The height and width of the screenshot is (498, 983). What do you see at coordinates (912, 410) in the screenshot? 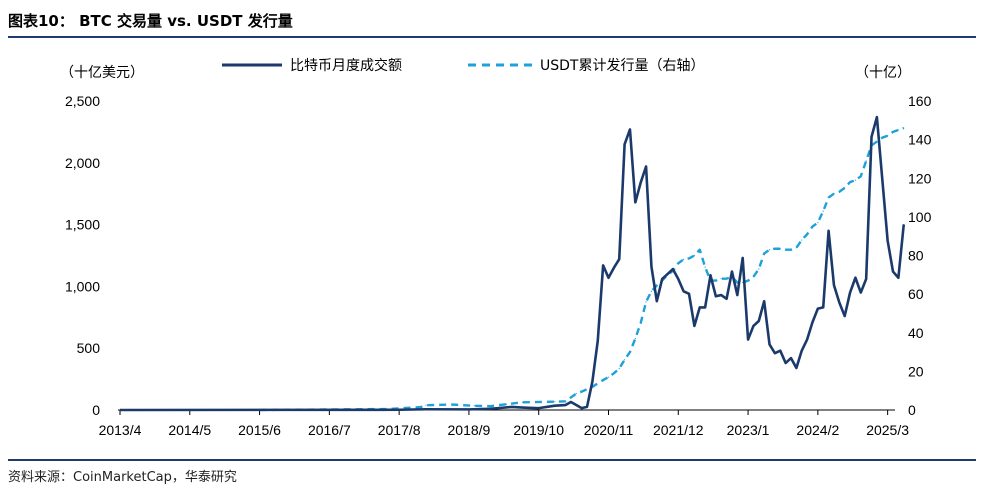
I see `right-y-tick-label: 0` at bounding box center [912, 410].